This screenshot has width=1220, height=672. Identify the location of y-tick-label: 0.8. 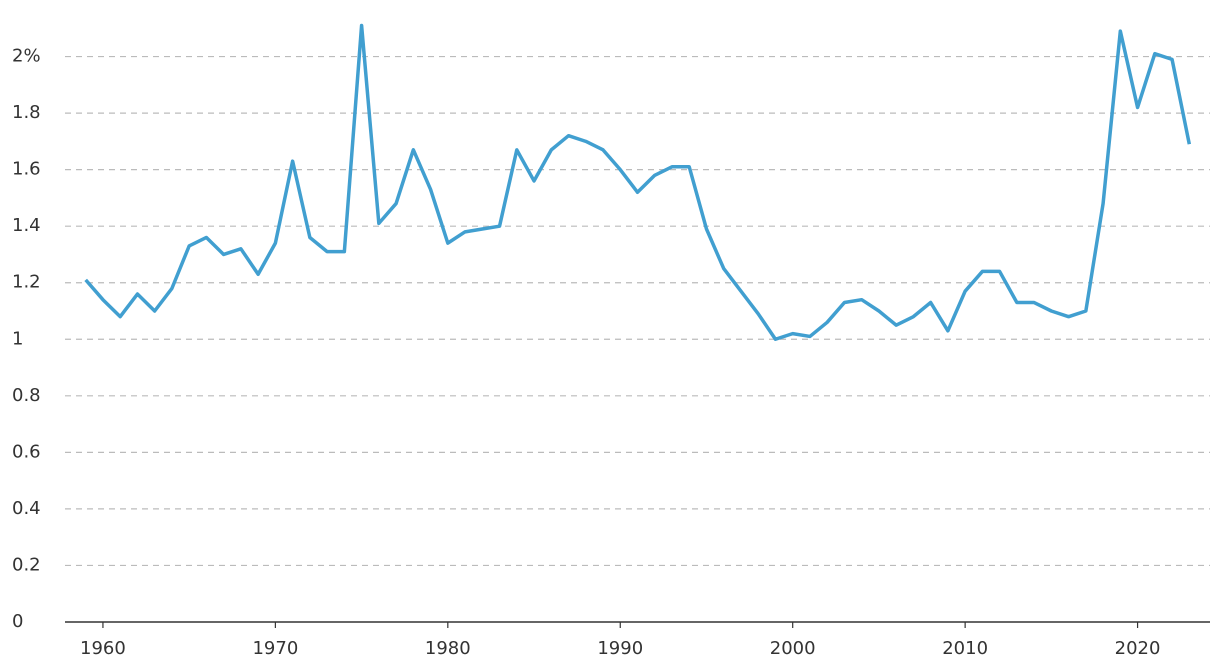
(26, 395).